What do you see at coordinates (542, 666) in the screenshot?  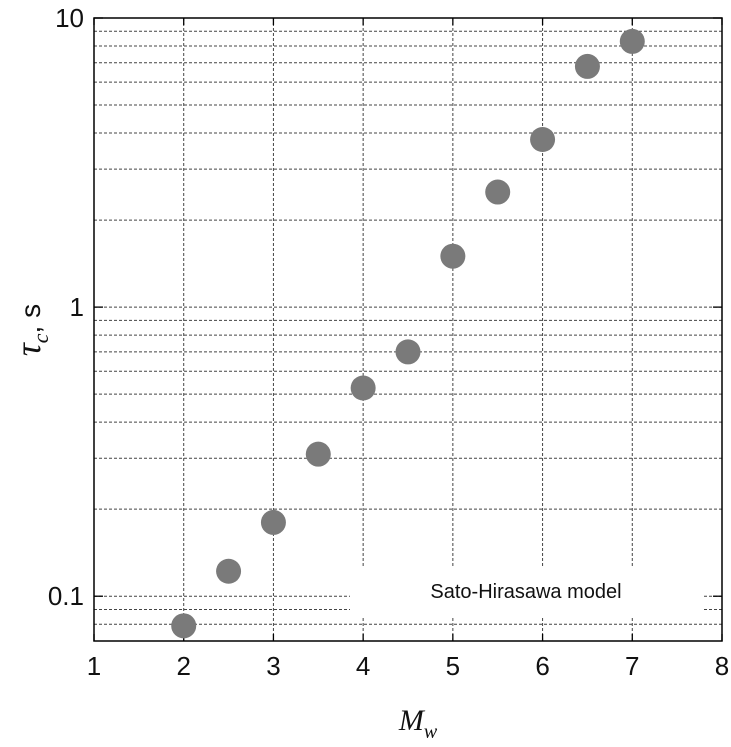 I see `x-tick-label: 6` at bounding box center [542, 666].